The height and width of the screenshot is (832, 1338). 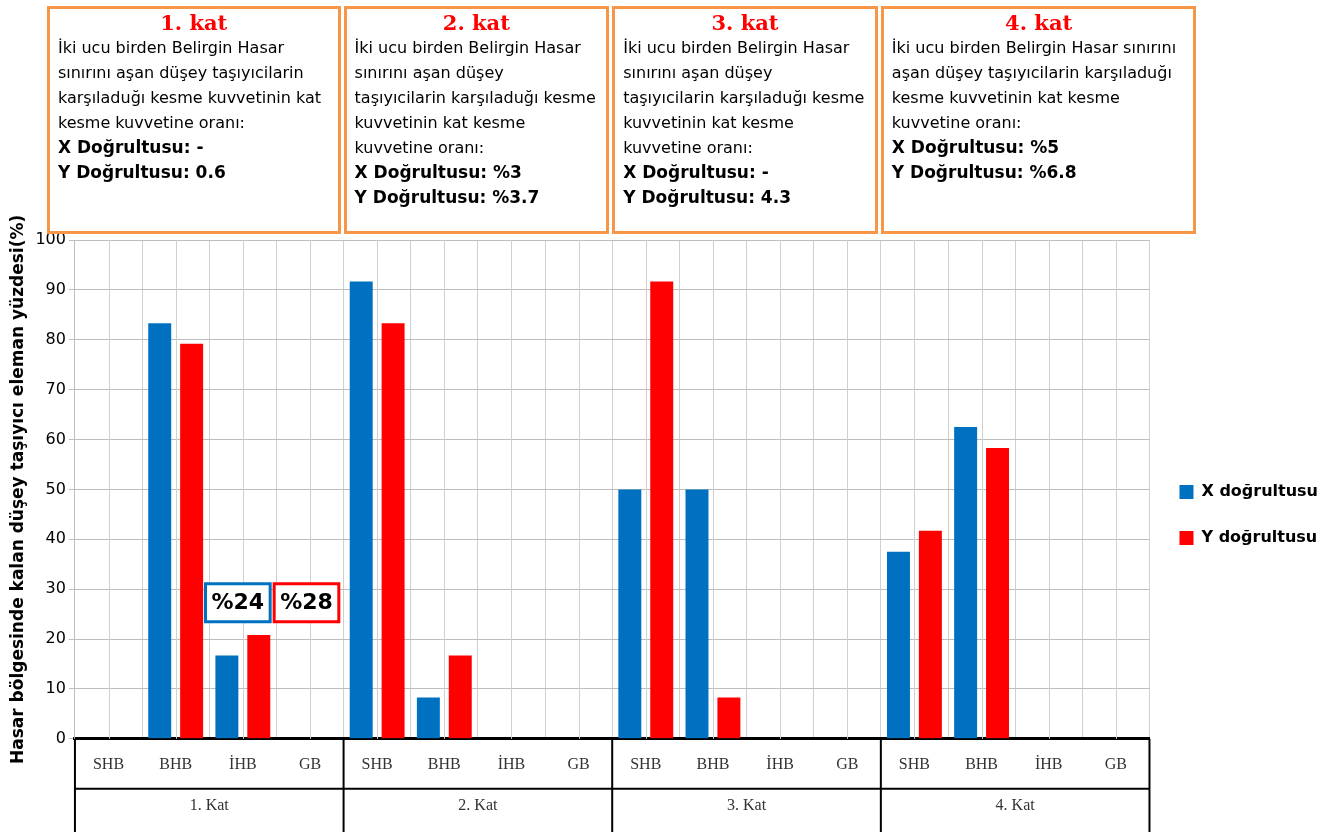 What do you see at coordinates (744, 109) in the screenshot?
I see `text: 3. kat İki ucu birden Belirgin Hasar sınırını aşan düşey taşıyıcilarin karşıladuğı kesme kuvvetinin kat kesme kuvvetine oranı: X Doğrultusu: - Y Doğrultusu: 4.3` at bounding box center [744, 109].